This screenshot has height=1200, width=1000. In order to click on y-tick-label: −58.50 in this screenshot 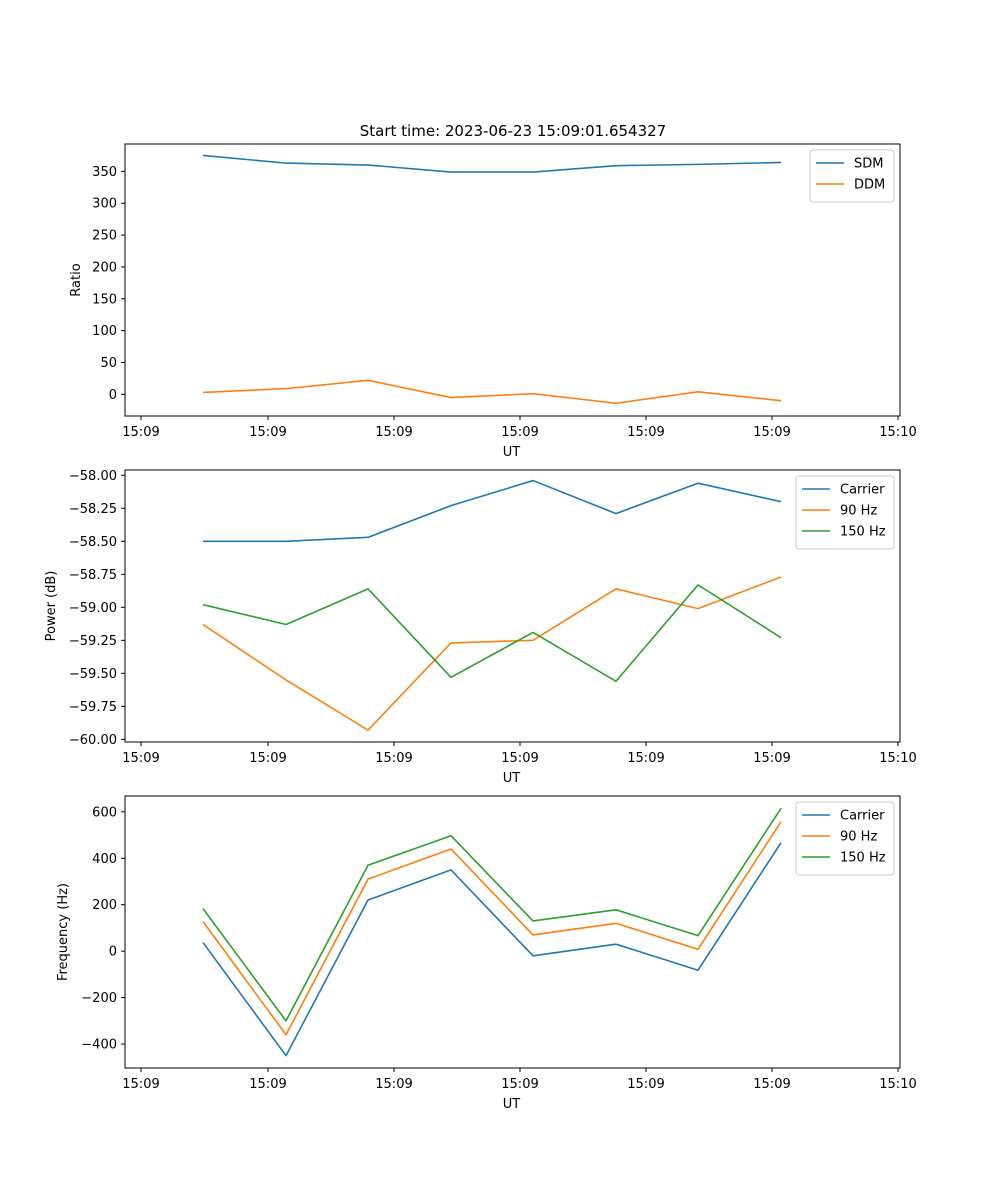, I will do `click(93, 542)`.